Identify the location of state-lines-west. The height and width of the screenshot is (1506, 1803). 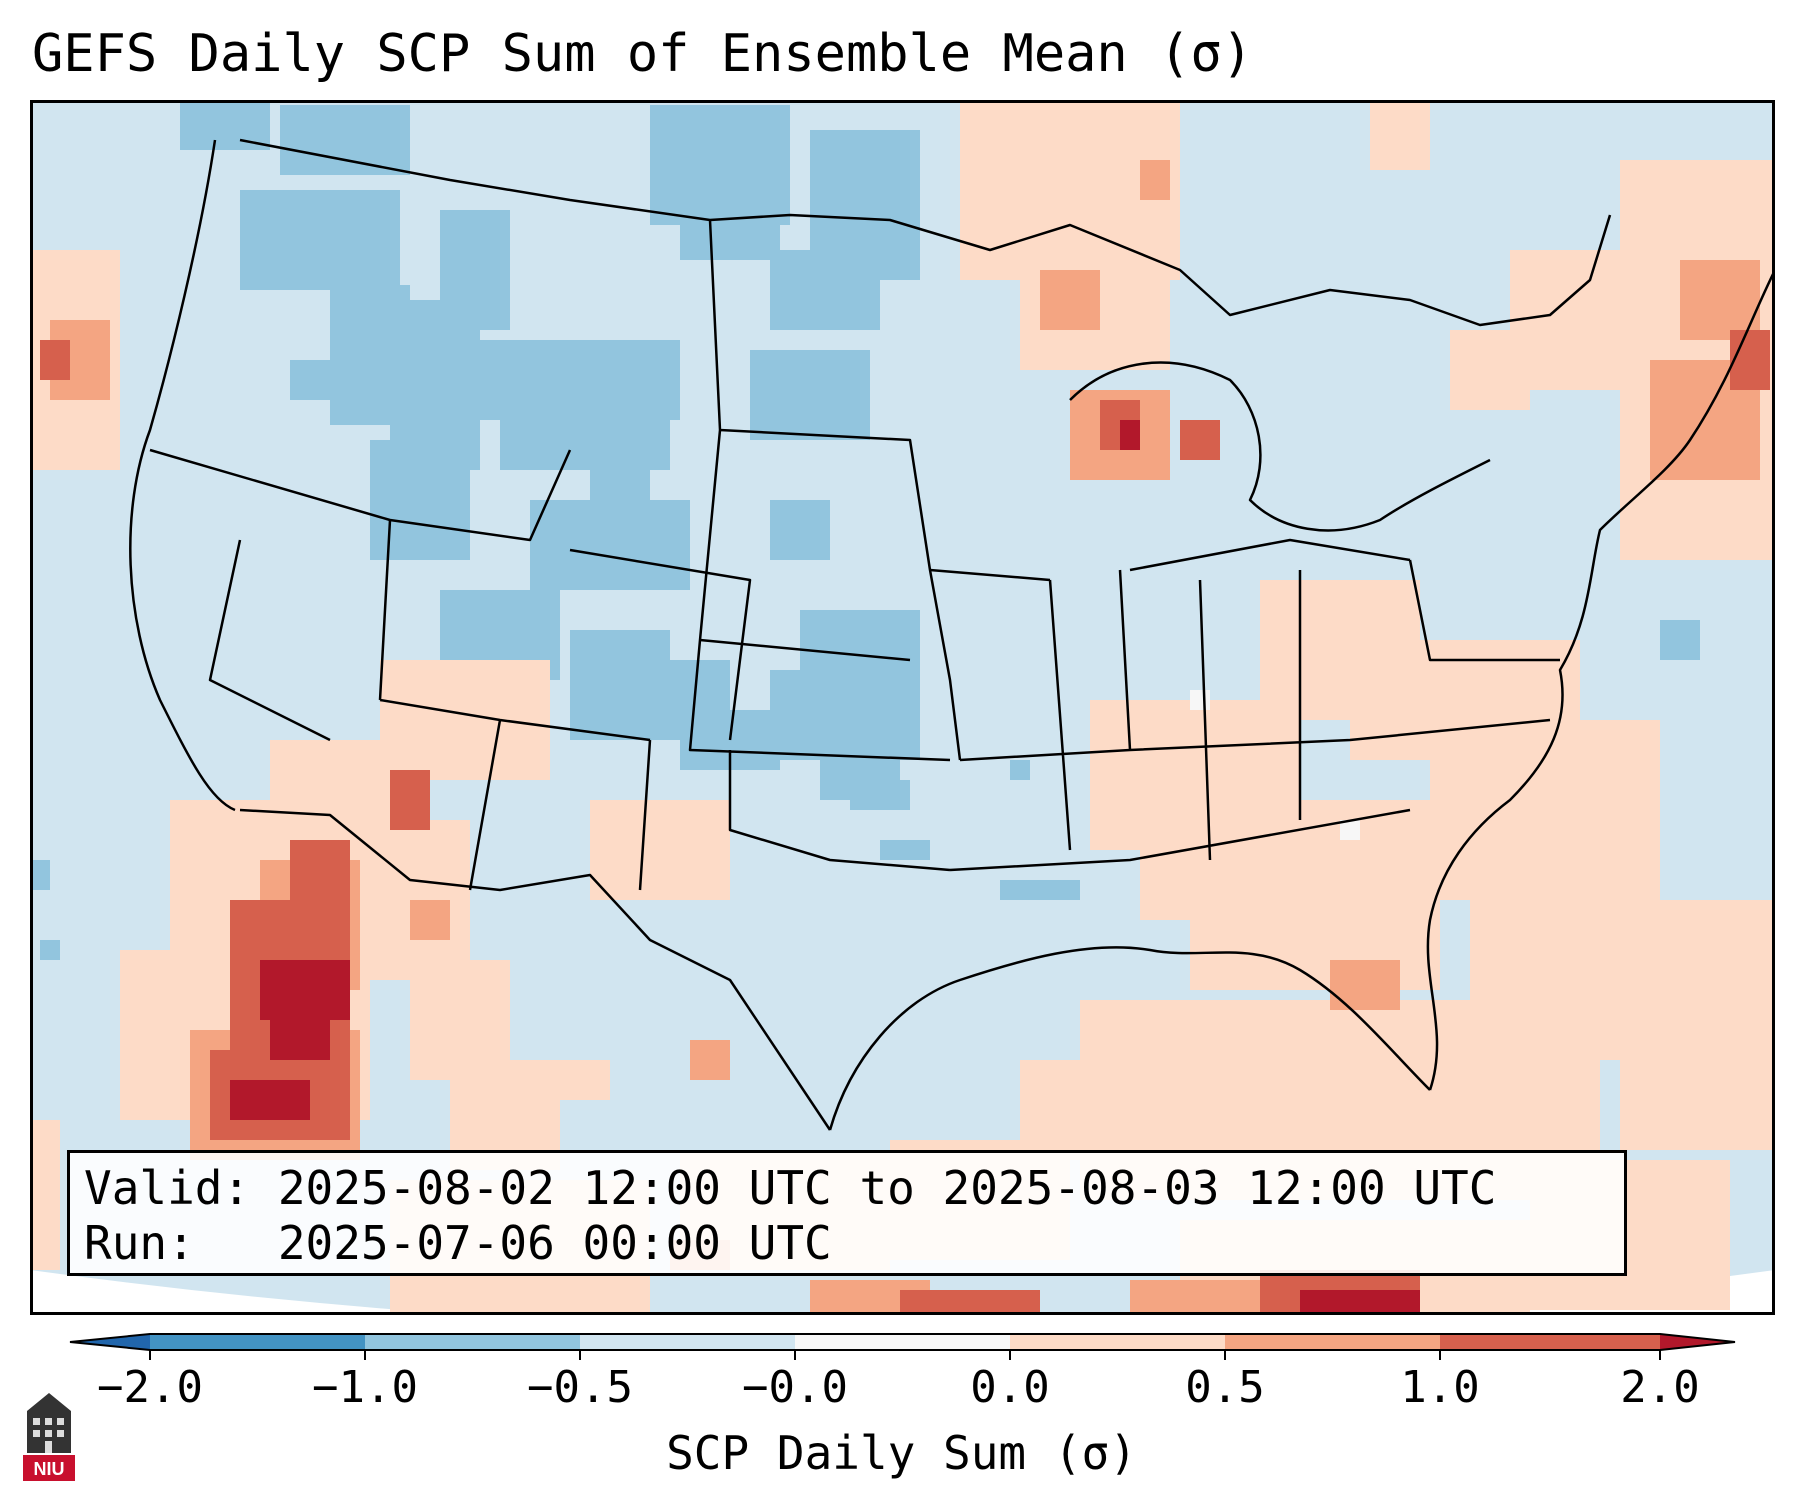
(450, 669).